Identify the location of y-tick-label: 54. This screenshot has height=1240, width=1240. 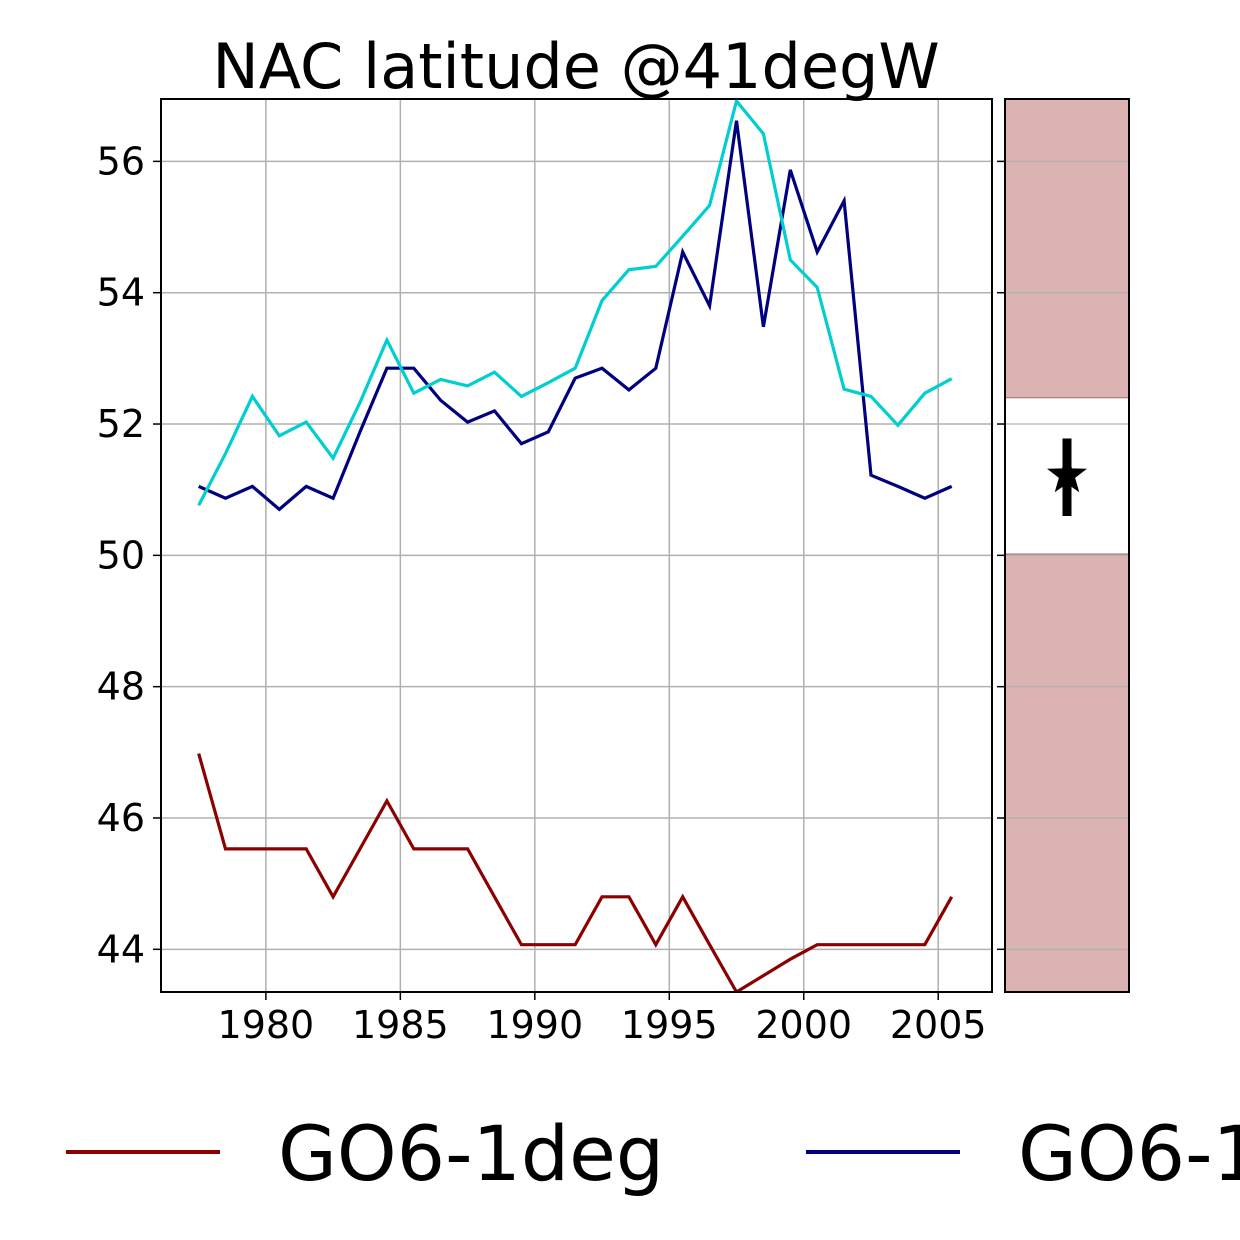
(121, 293).